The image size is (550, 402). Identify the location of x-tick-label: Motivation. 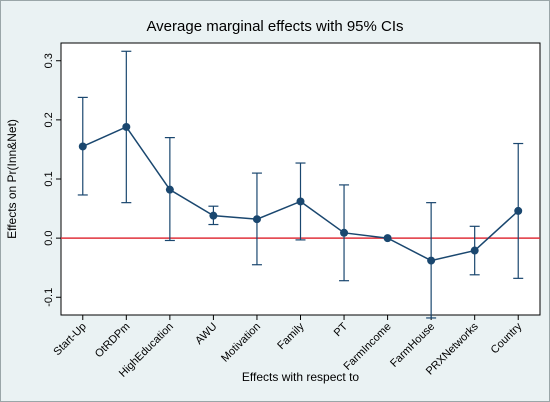
(241, 343).